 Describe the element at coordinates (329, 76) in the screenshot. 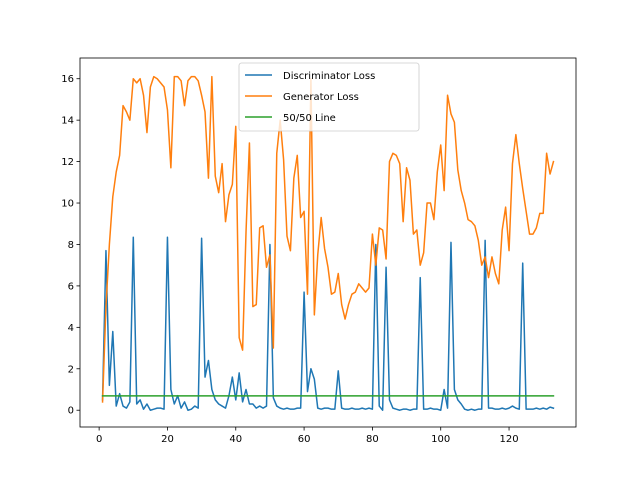

I see `legend-label-0: Discriminator Loss` at that location.